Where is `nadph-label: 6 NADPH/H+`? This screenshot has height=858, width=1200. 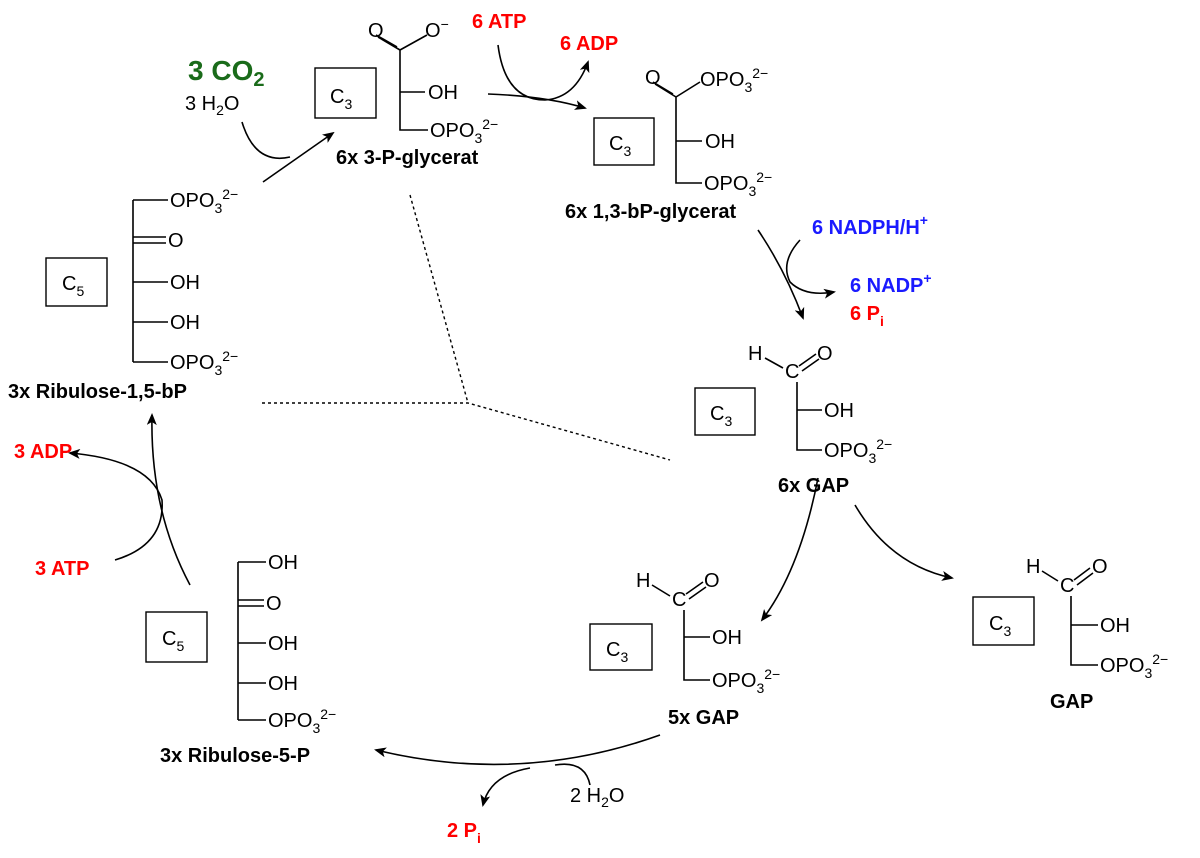
nadph-label: 6 NADPH/H+ is located at coordinates (870, 225).